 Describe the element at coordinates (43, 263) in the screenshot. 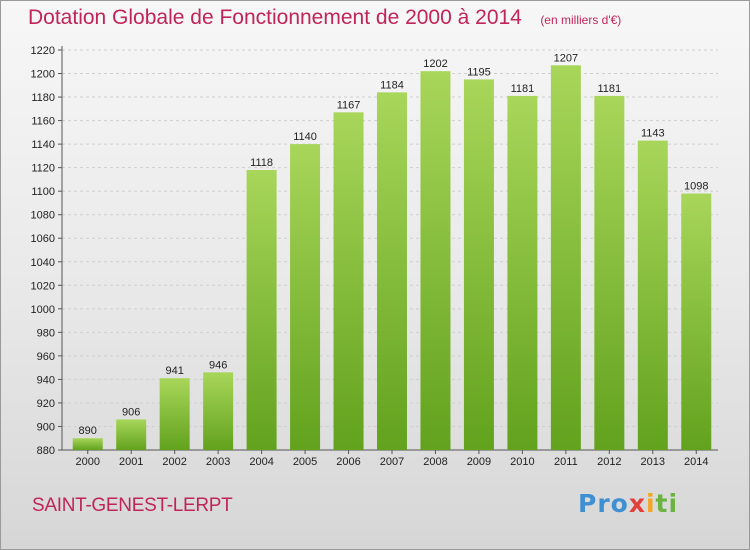

I see `y-tick-label: 1040` at that location.